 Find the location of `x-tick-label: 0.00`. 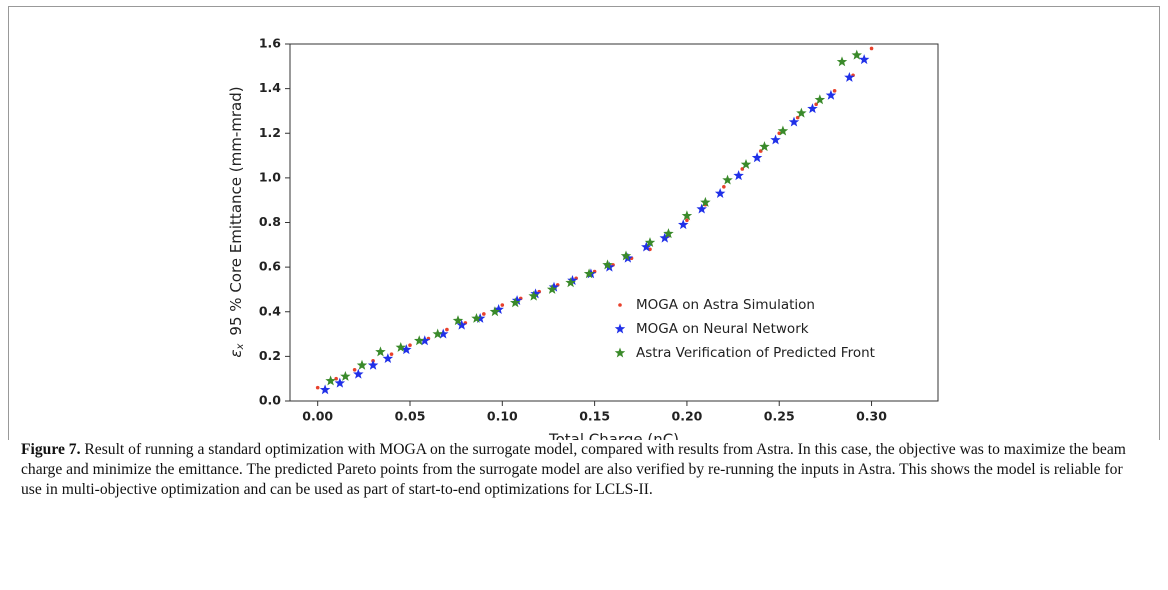

x-tick-label: 0.00 is located at coordinates (317, 416).